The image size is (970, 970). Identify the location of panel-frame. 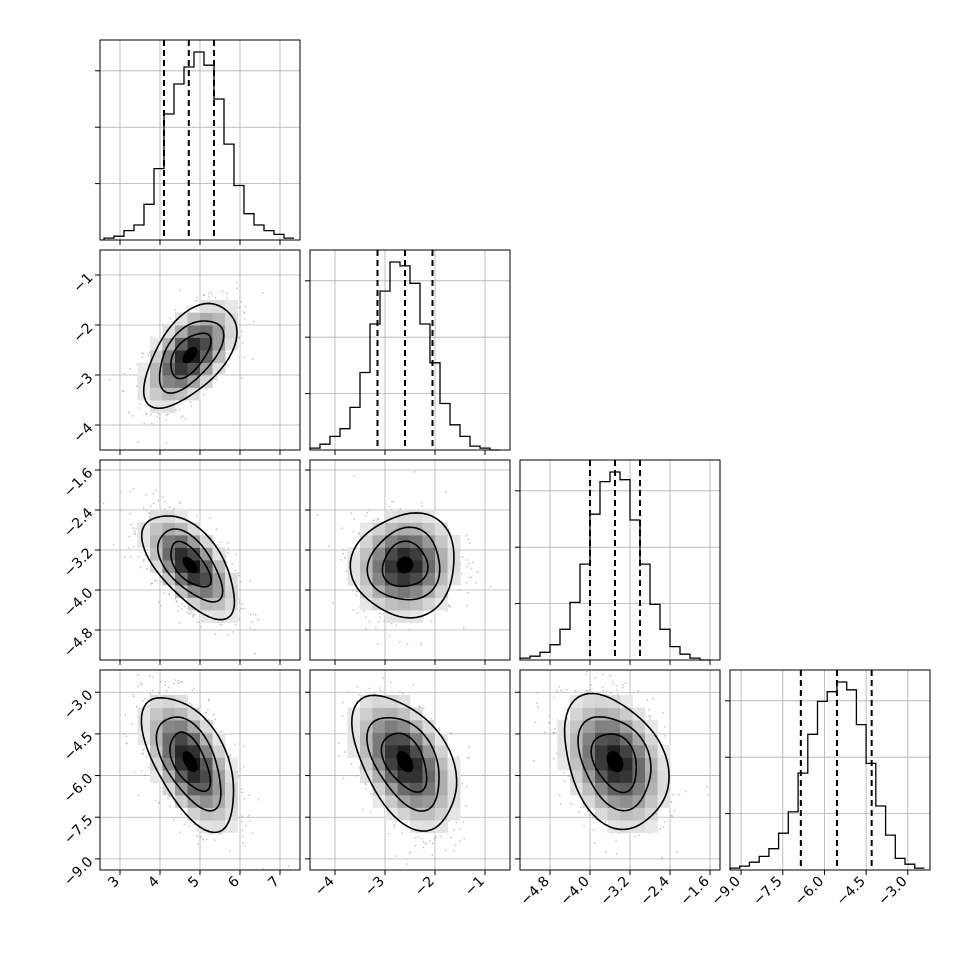
(830, 770).